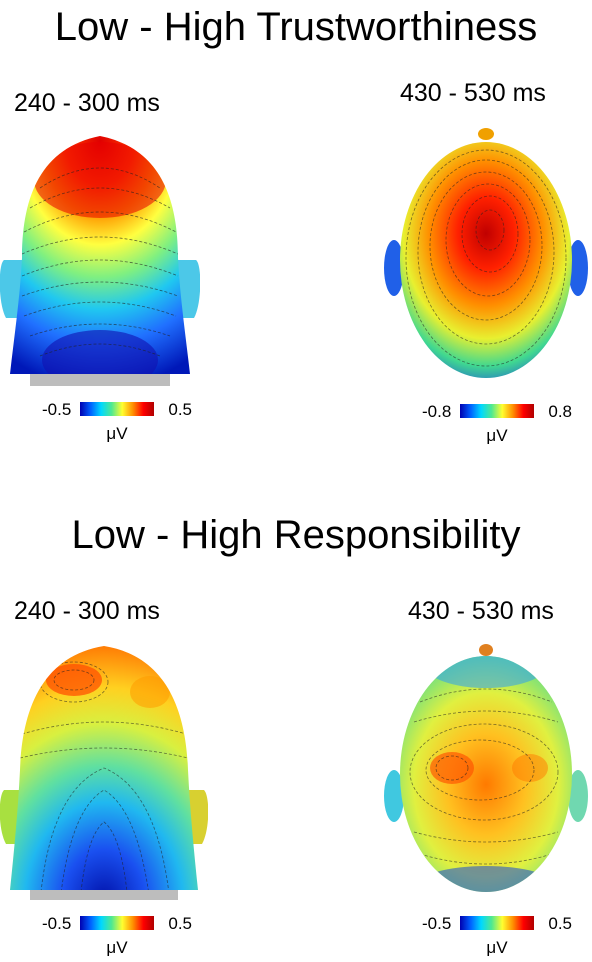 The image size is (592, 962). What do you see at coordinates (560, 411) in the screenshot?
I see `color-scale-max: 0.8` at bounding box center [560, 411].